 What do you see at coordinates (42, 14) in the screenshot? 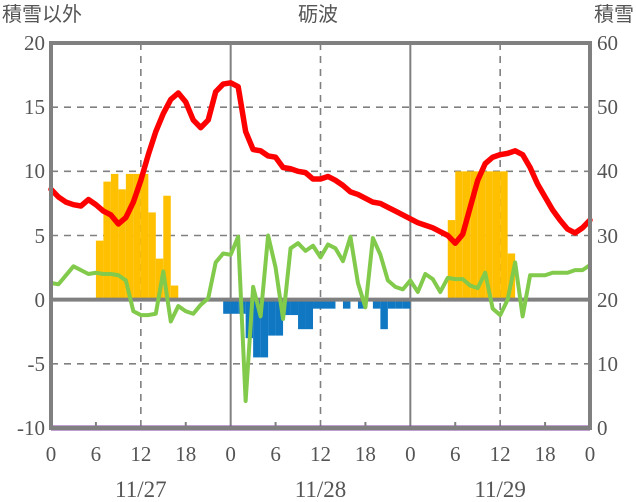
I see `left-axis-title: 積雪以外` at bounding box center [42, 14].